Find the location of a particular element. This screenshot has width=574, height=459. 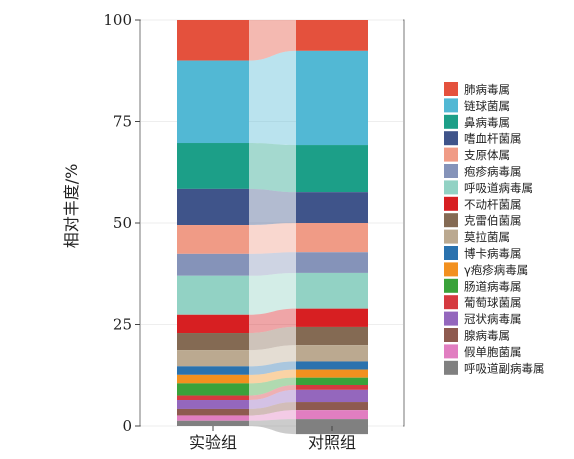

y-tick-label: 0 is located at coordinates (127, 426).